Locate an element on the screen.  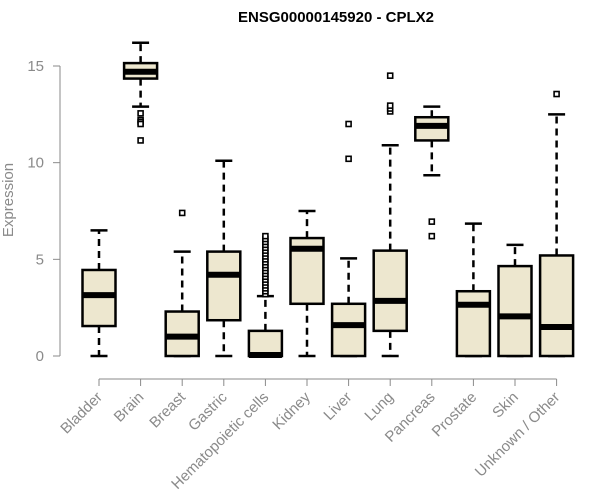
chart-title: ENSG00000145920 - CPLX2 is located at coordinates (336, 17).